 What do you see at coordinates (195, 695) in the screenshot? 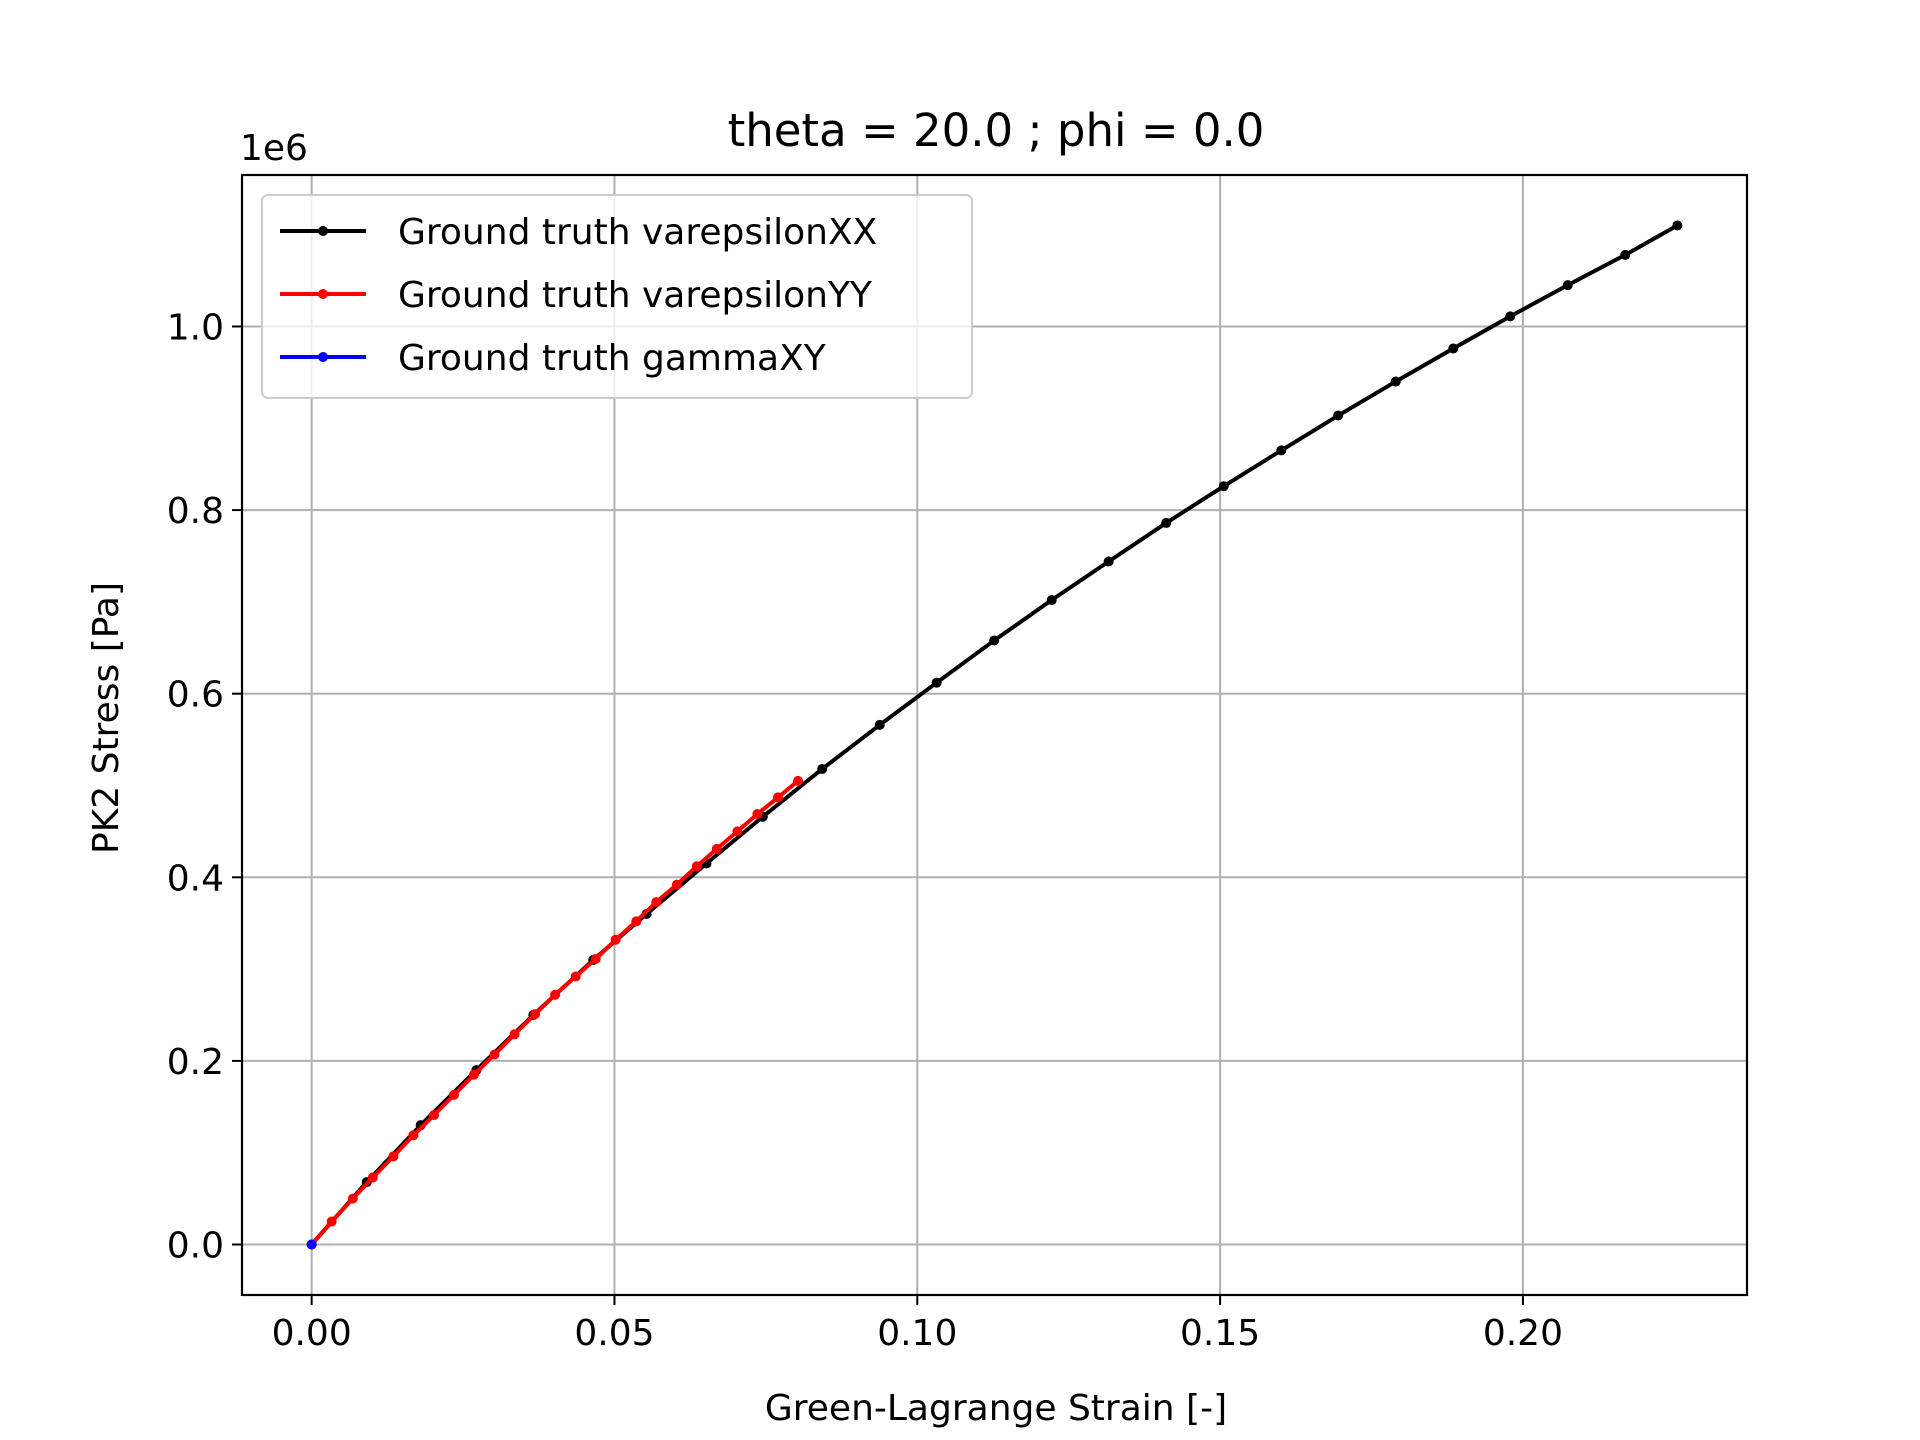
I see `y-tick-label: 0.6` at bounding box center [195, 695].